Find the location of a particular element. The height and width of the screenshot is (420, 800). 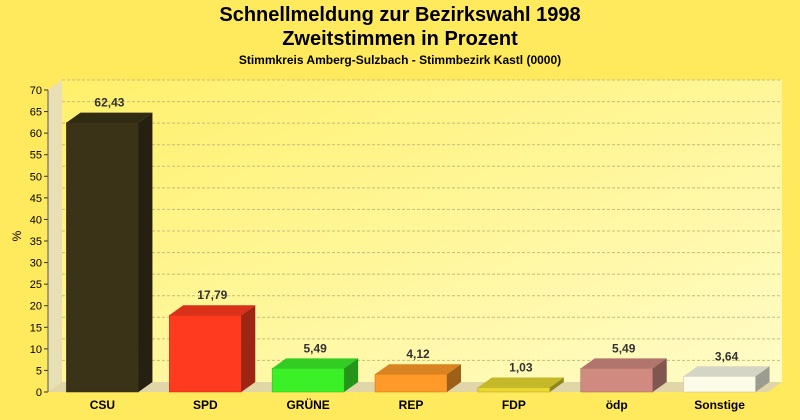

chart-title: Schnellmeldung zur Bezirkswahl 1998 is located at coordinates (400, 15).